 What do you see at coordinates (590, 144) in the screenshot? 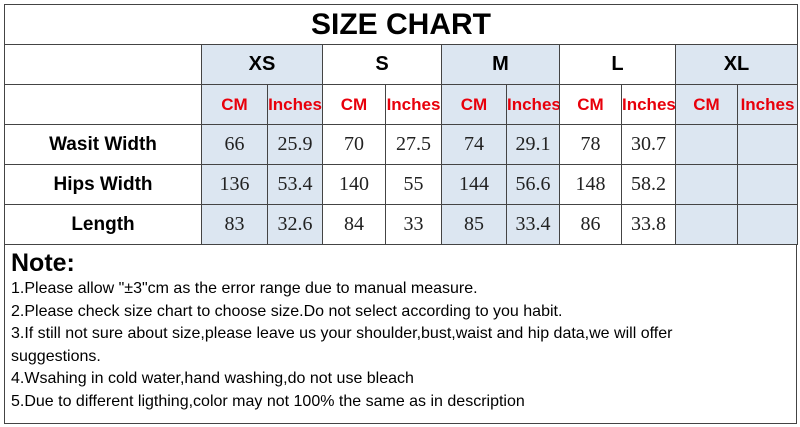
I see `value-cell: 78` at bounding box center [590, 144].